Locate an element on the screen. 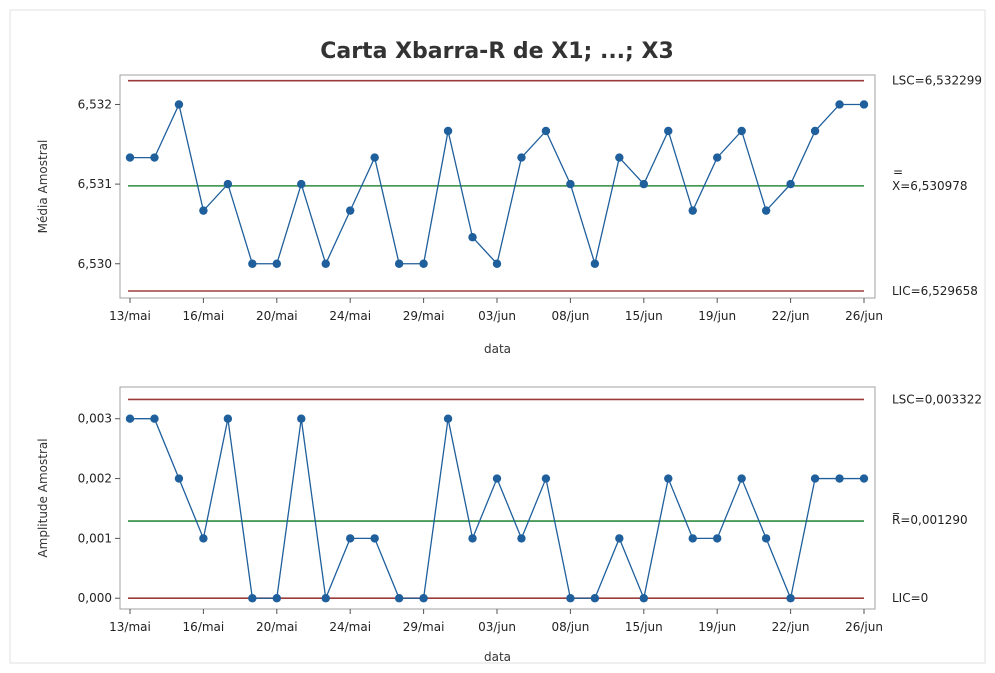  y-tick-label: 6,530 is located at coordinates (95, 264).